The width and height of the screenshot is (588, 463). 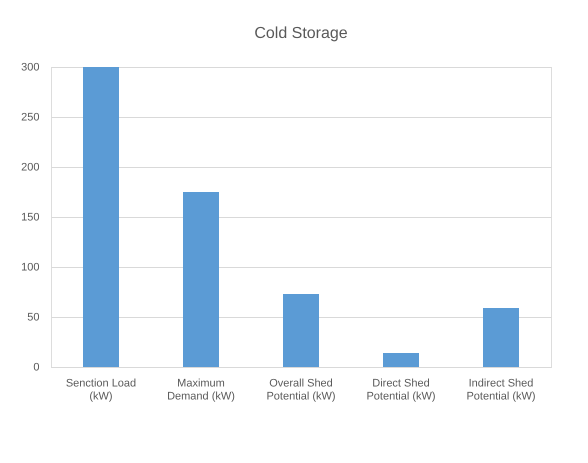 What do you see at coordinates (201, 390) in the screenshot?
I see `x-tick-label: Maximum Demand (kW)` at bounding box center [201, 390].